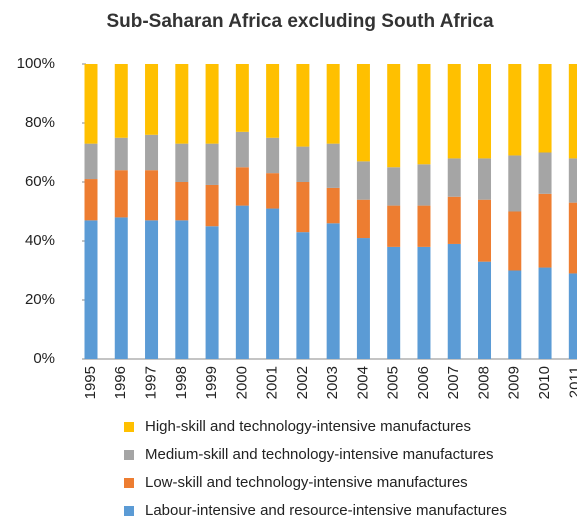 The height and width of the screenshot is (520, 577). Describe the element at coordinates (40, 122) in the screenshot. I see `y-tick-label: 80%` at that location.